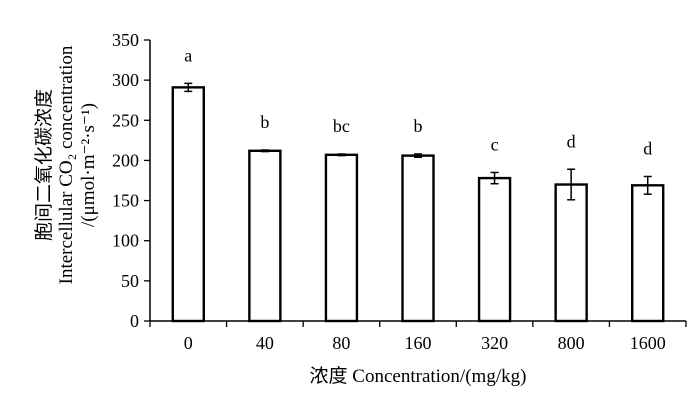  What do you see at coordinates (125, 80) in the screenshot?
I see `y-tick-label: 300` at bounding box center [125, 80].